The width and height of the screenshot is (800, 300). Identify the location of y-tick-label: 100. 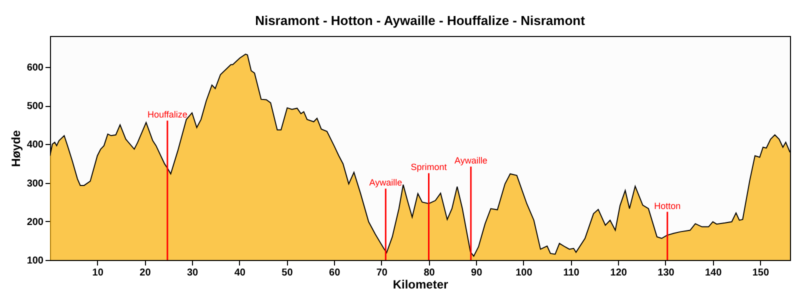
(35, 261).